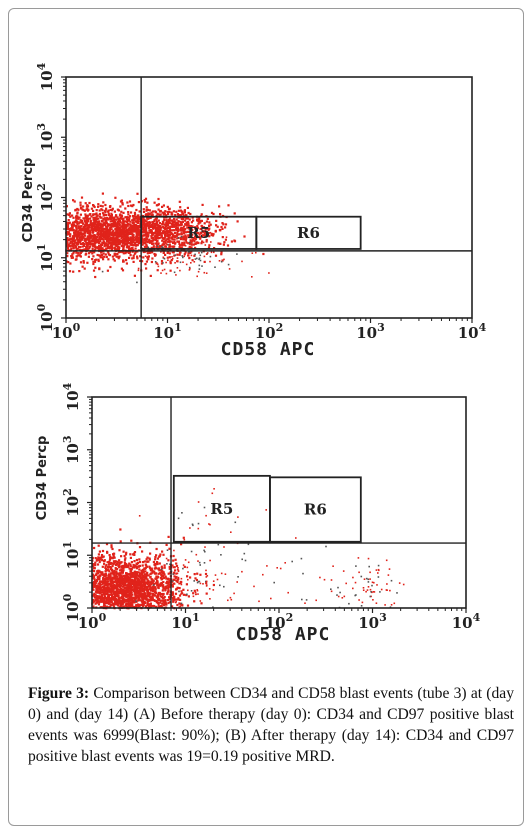 Image resolution: width=532 pixels, height=834 pixels. What do you see at coordinates (67, 597) in the screenshot?
I see `y-tick-exponent: 0` at bounding box center [67, 597].